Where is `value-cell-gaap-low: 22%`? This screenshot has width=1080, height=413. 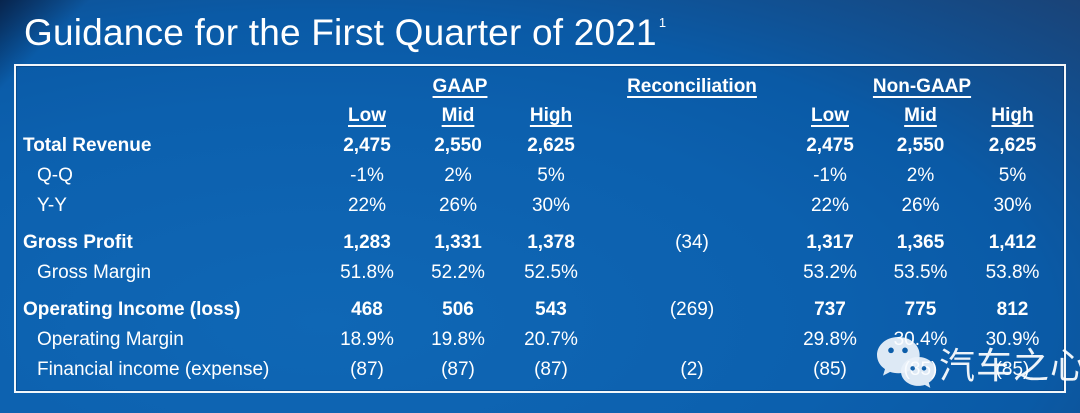 value-cell-gaap-low: 22% is located at coordinates (367, 205).